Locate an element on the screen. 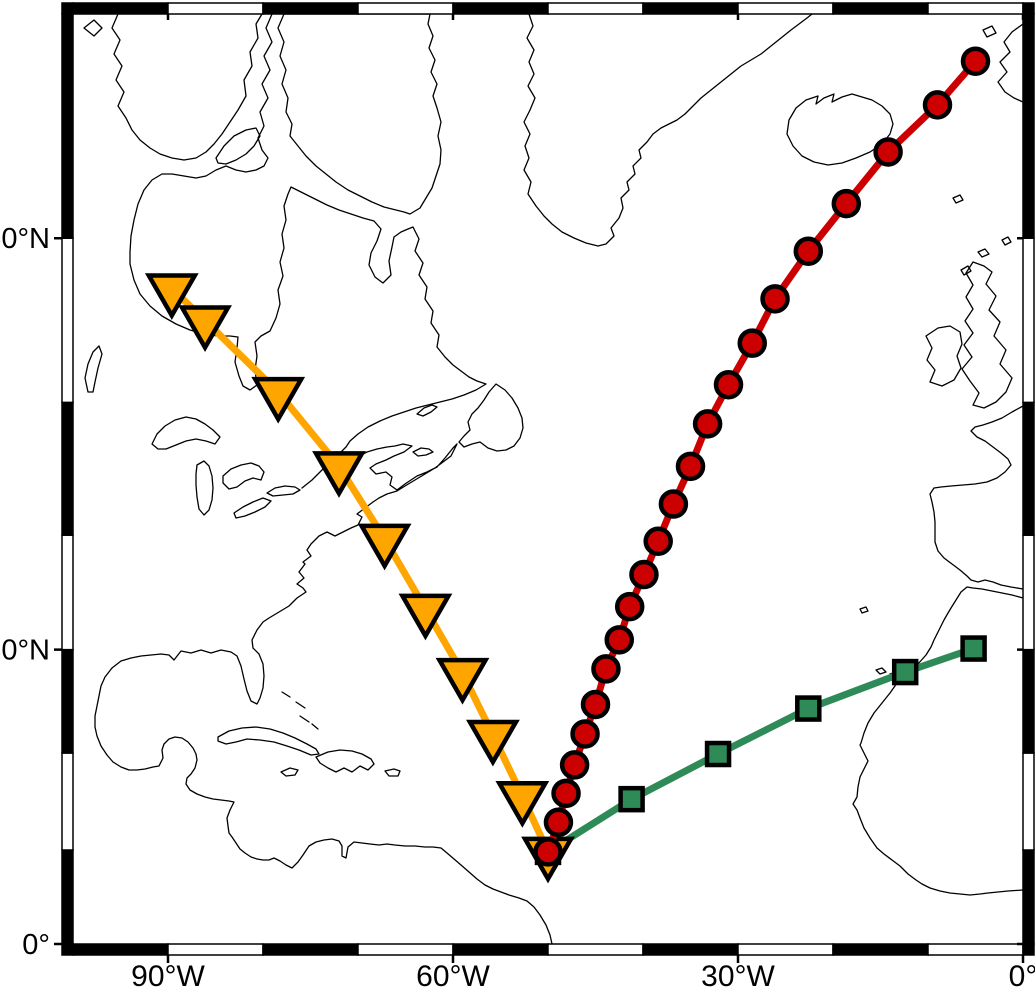 This screenshot has height=989, width=1035. x-axis-label: 30°W is located at coordinates (738, 974).